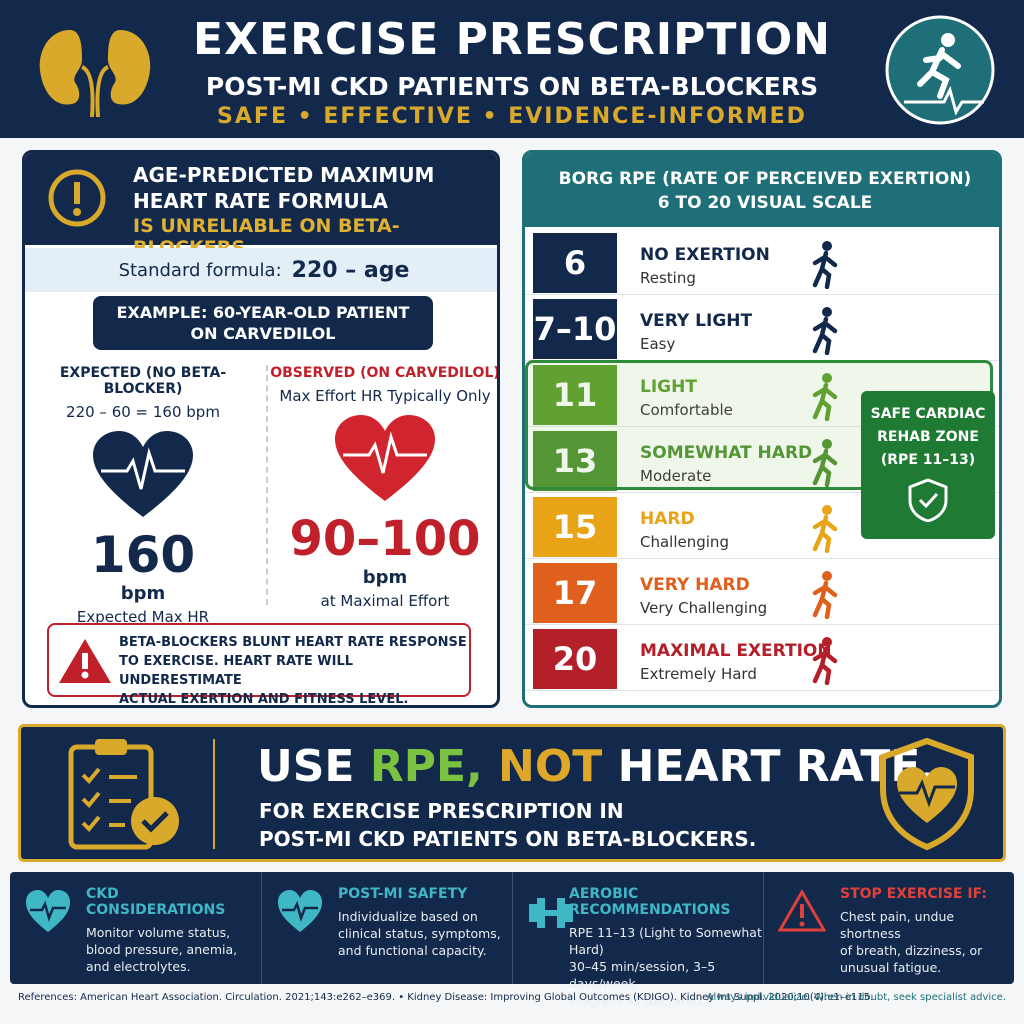  I want to click on rpe-description: Moderate, so click(676, 476).